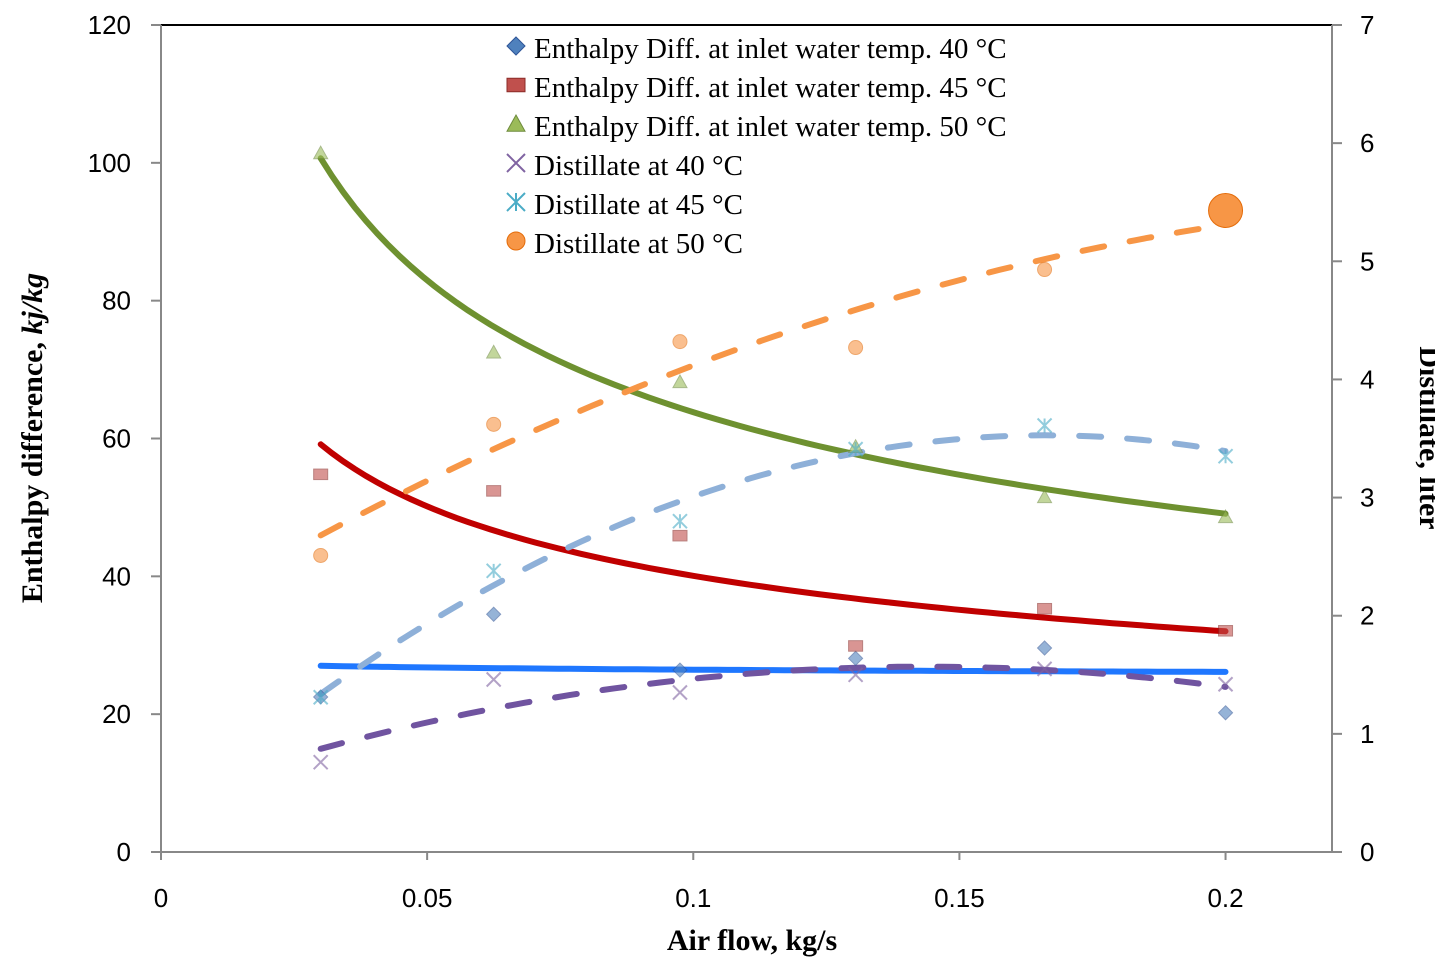 The width and height of the screenshot is (1435, 975). Describe the element at coordinates (109, 163) in the screenshot. I see `y-left-tick-label: 100` at that location.